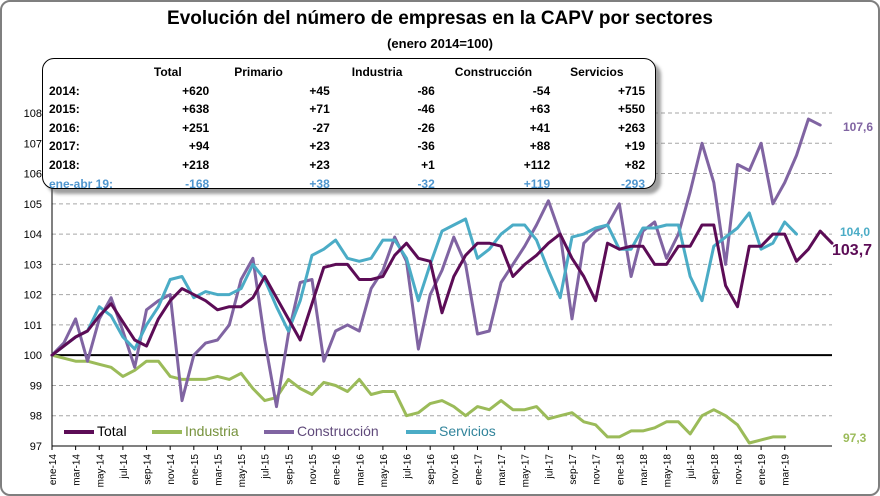 The width and height of the screenshot is (880, 496). I want to click on y-tick-label: 102, so click(33, 296).